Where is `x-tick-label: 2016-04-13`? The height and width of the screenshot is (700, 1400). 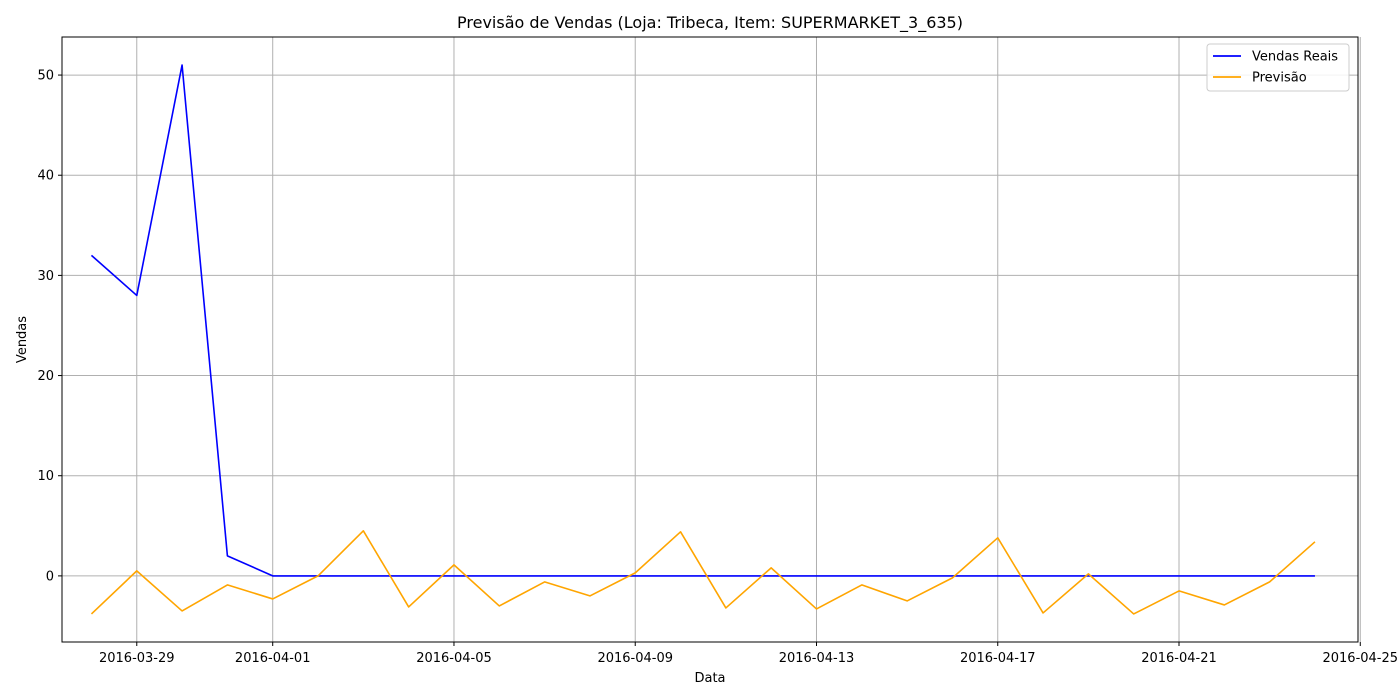
x-tick-label: 2016-04-13 is located at coordinates (817, 658).